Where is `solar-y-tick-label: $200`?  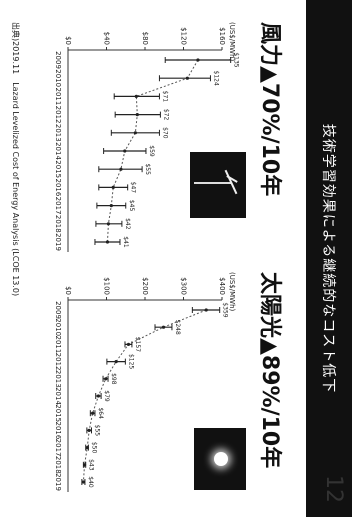 solar-y-tick-label: $200 is located at coordinates (145, 286).